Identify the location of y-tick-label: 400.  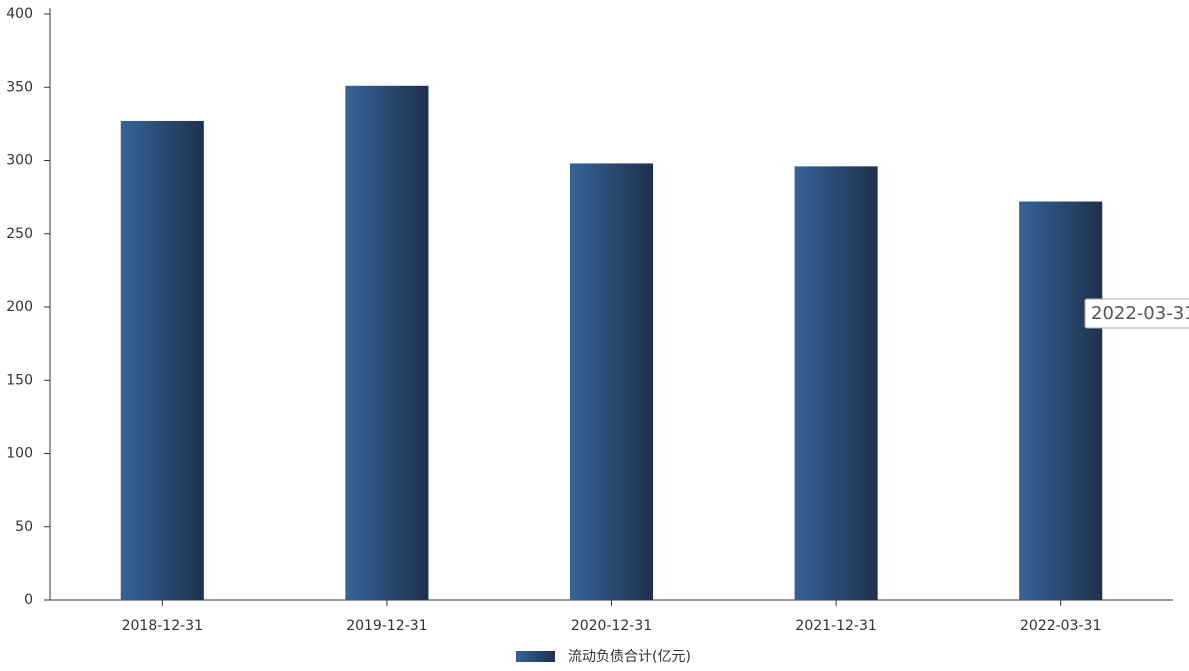
(19, 14).